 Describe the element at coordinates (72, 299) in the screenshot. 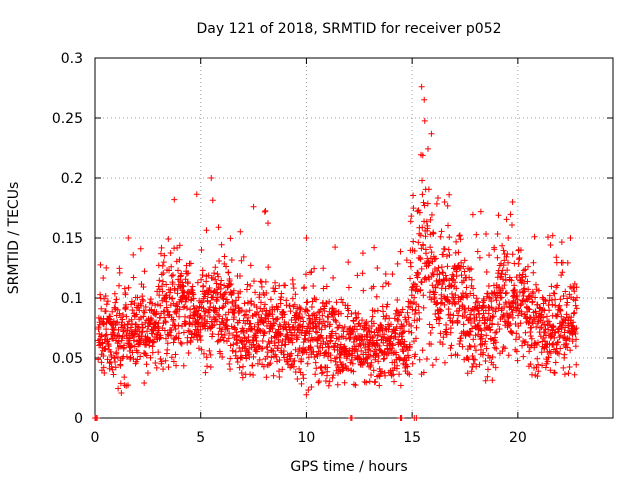

I see `y-tick-label: 0.1` at that location.